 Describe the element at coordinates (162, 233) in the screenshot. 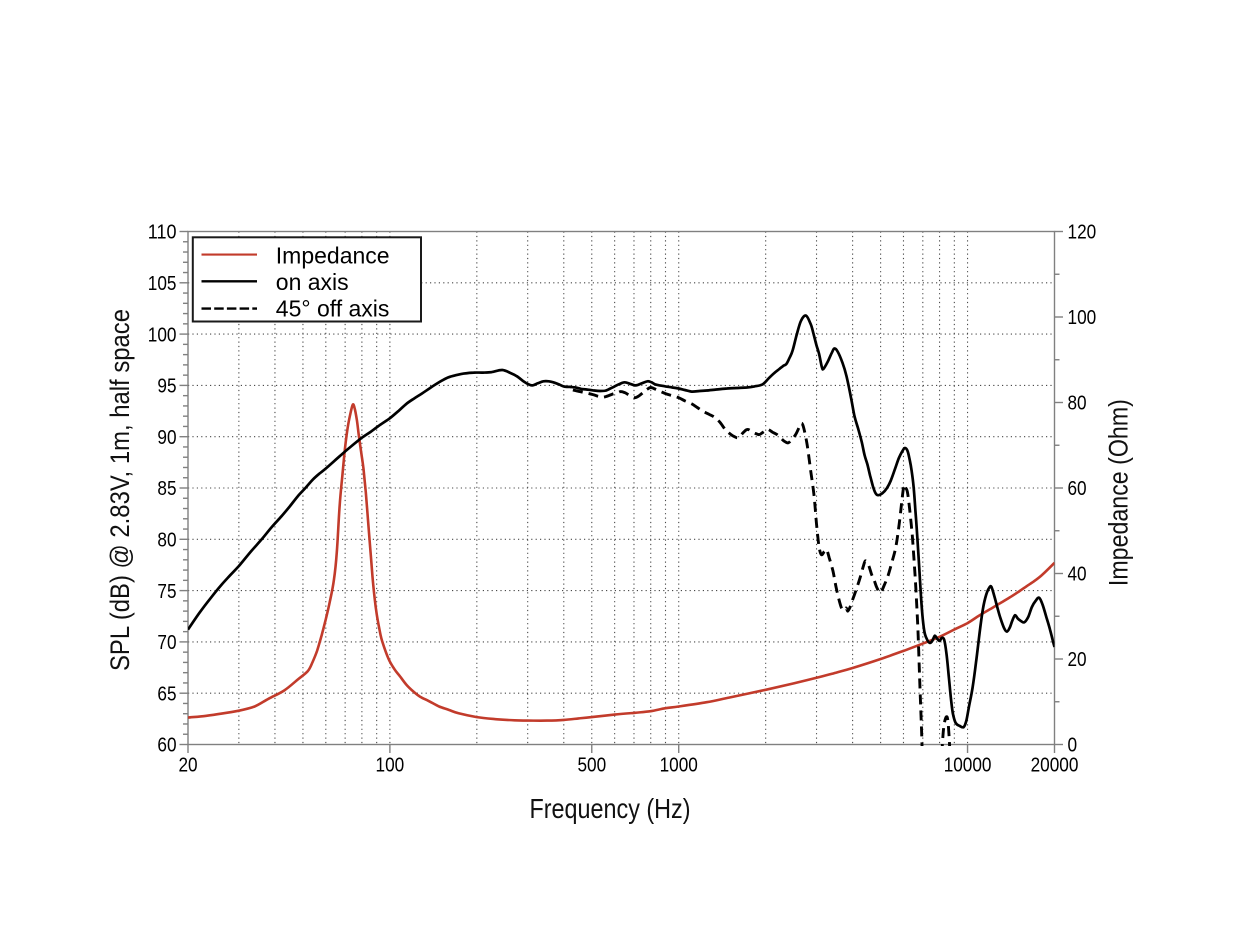

I see `svg-text: 110` at that location.